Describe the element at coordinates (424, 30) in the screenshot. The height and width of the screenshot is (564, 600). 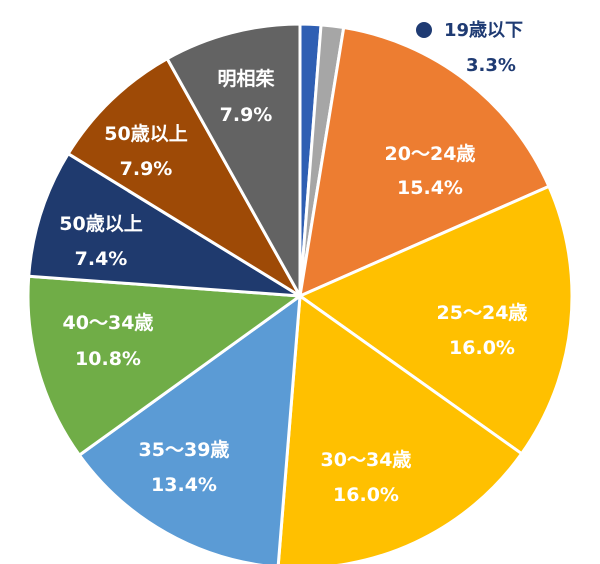
I see `legend-marker` at that location.